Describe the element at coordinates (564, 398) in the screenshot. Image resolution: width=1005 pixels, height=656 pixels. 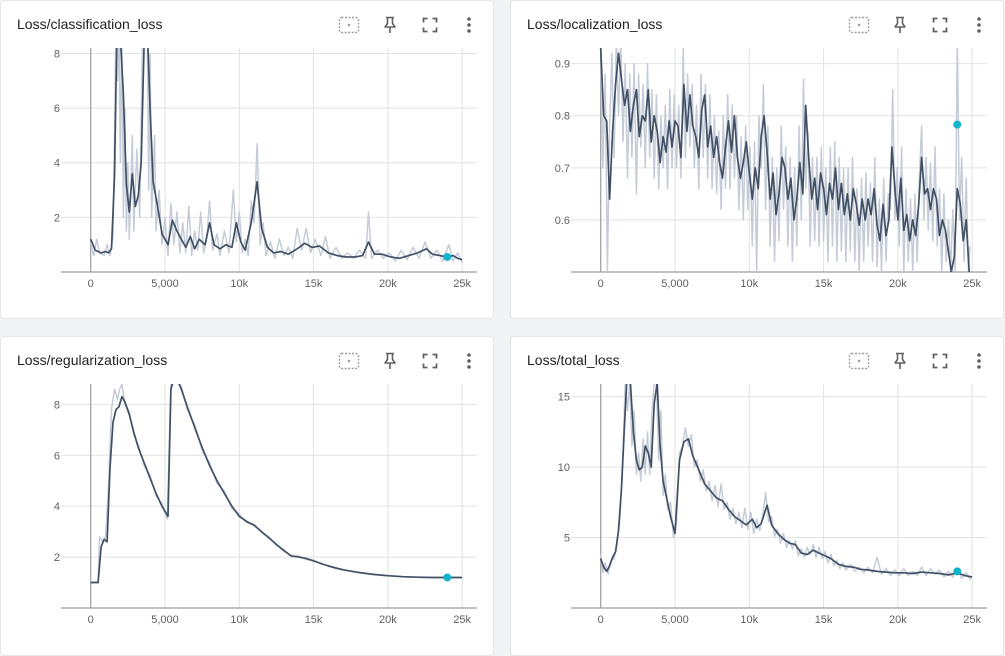
I see `y-tick-label: 15` at that location.